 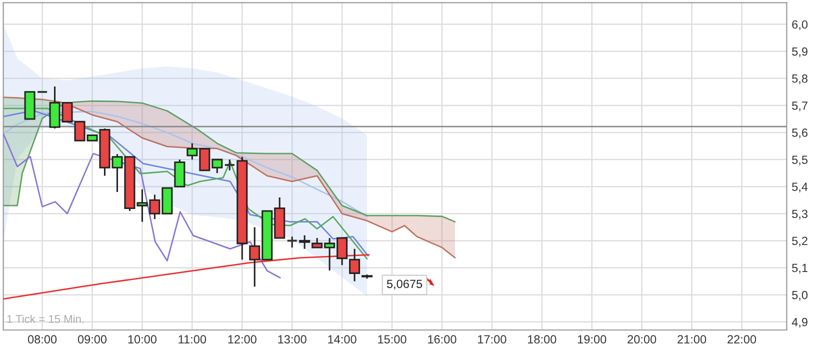 What do you see at coordinates (442, 339) in the screenshot?
I see `x-tick-label: 16:00` at bounding box center [442, 339].